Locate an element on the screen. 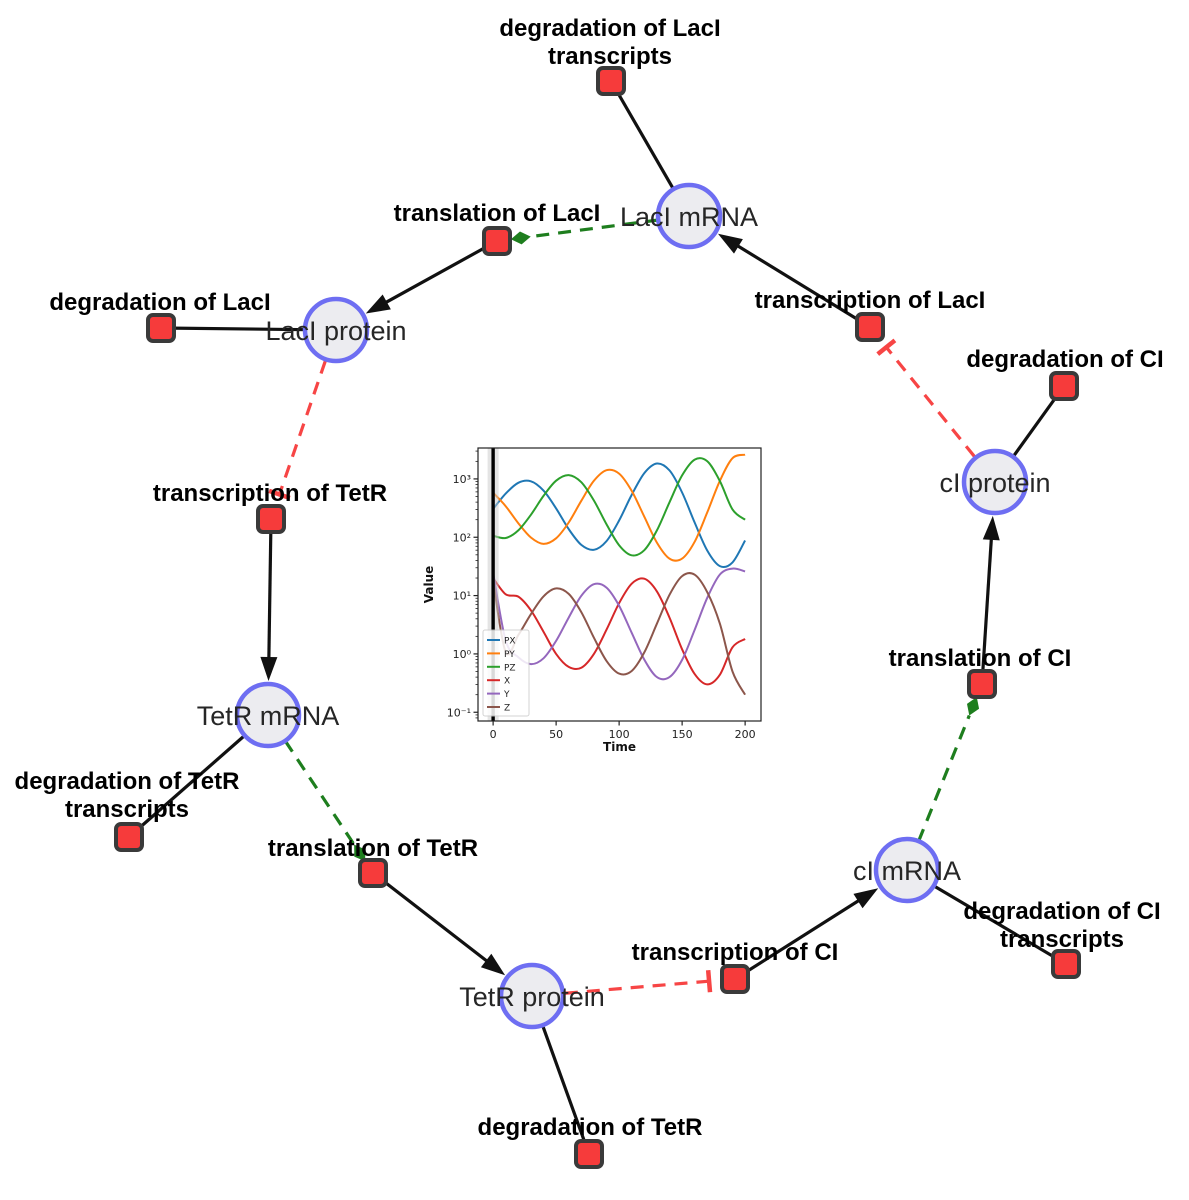 The width and height of the screenshot is (1189, 1200). legend-label-PZ: PZ is located at coordinates (510, 668).